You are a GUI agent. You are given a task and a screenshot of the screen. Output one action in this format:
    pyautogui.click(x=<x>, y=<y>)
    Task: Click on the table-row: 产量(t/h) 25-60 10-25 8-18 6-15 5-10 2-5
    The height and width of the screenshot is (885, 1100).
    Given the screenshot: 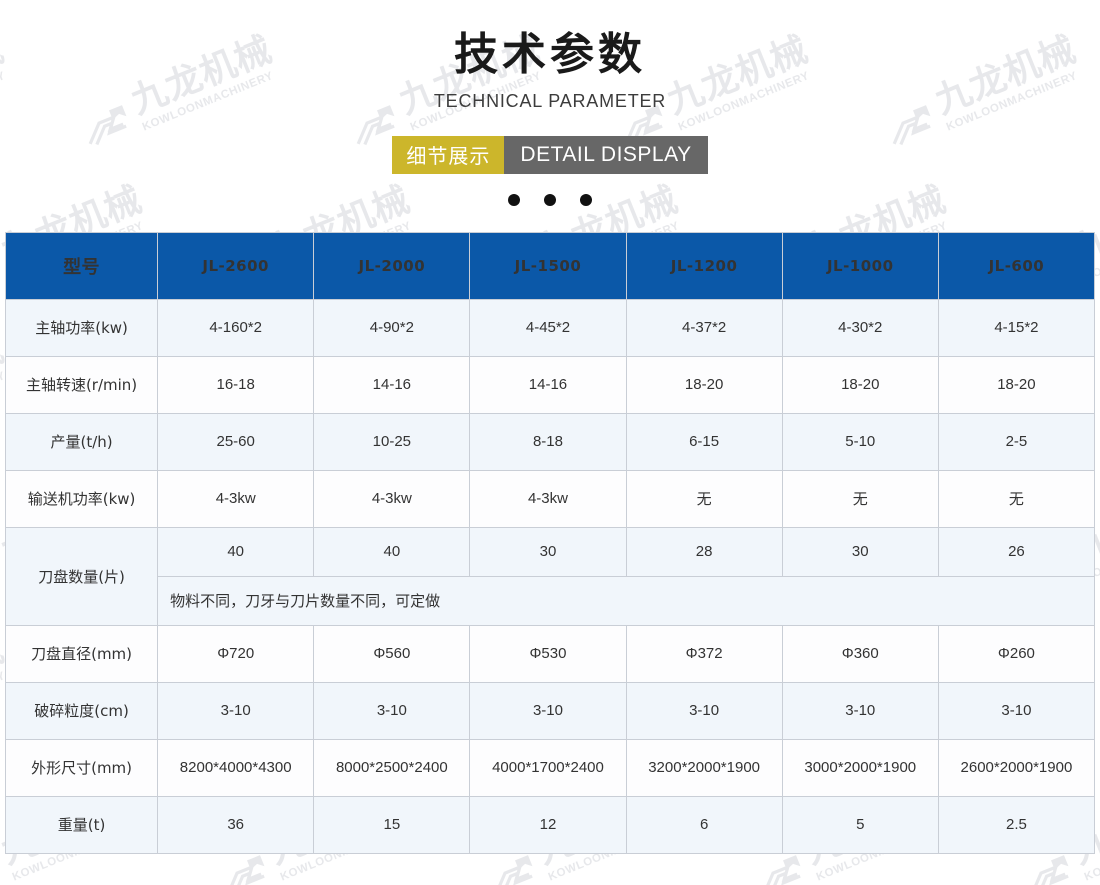 What is the action you would take?
    pyautogui.click(x=550, y=441)
    